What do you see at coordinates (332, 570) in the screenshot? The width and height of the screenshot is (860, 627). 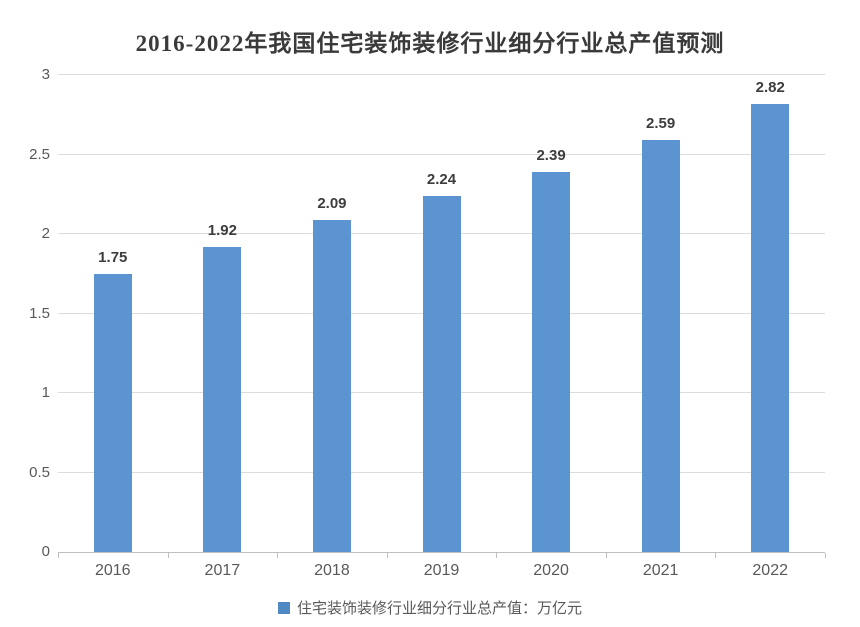 I see `x-category-label: 2018` at bounding box center [332, 570].